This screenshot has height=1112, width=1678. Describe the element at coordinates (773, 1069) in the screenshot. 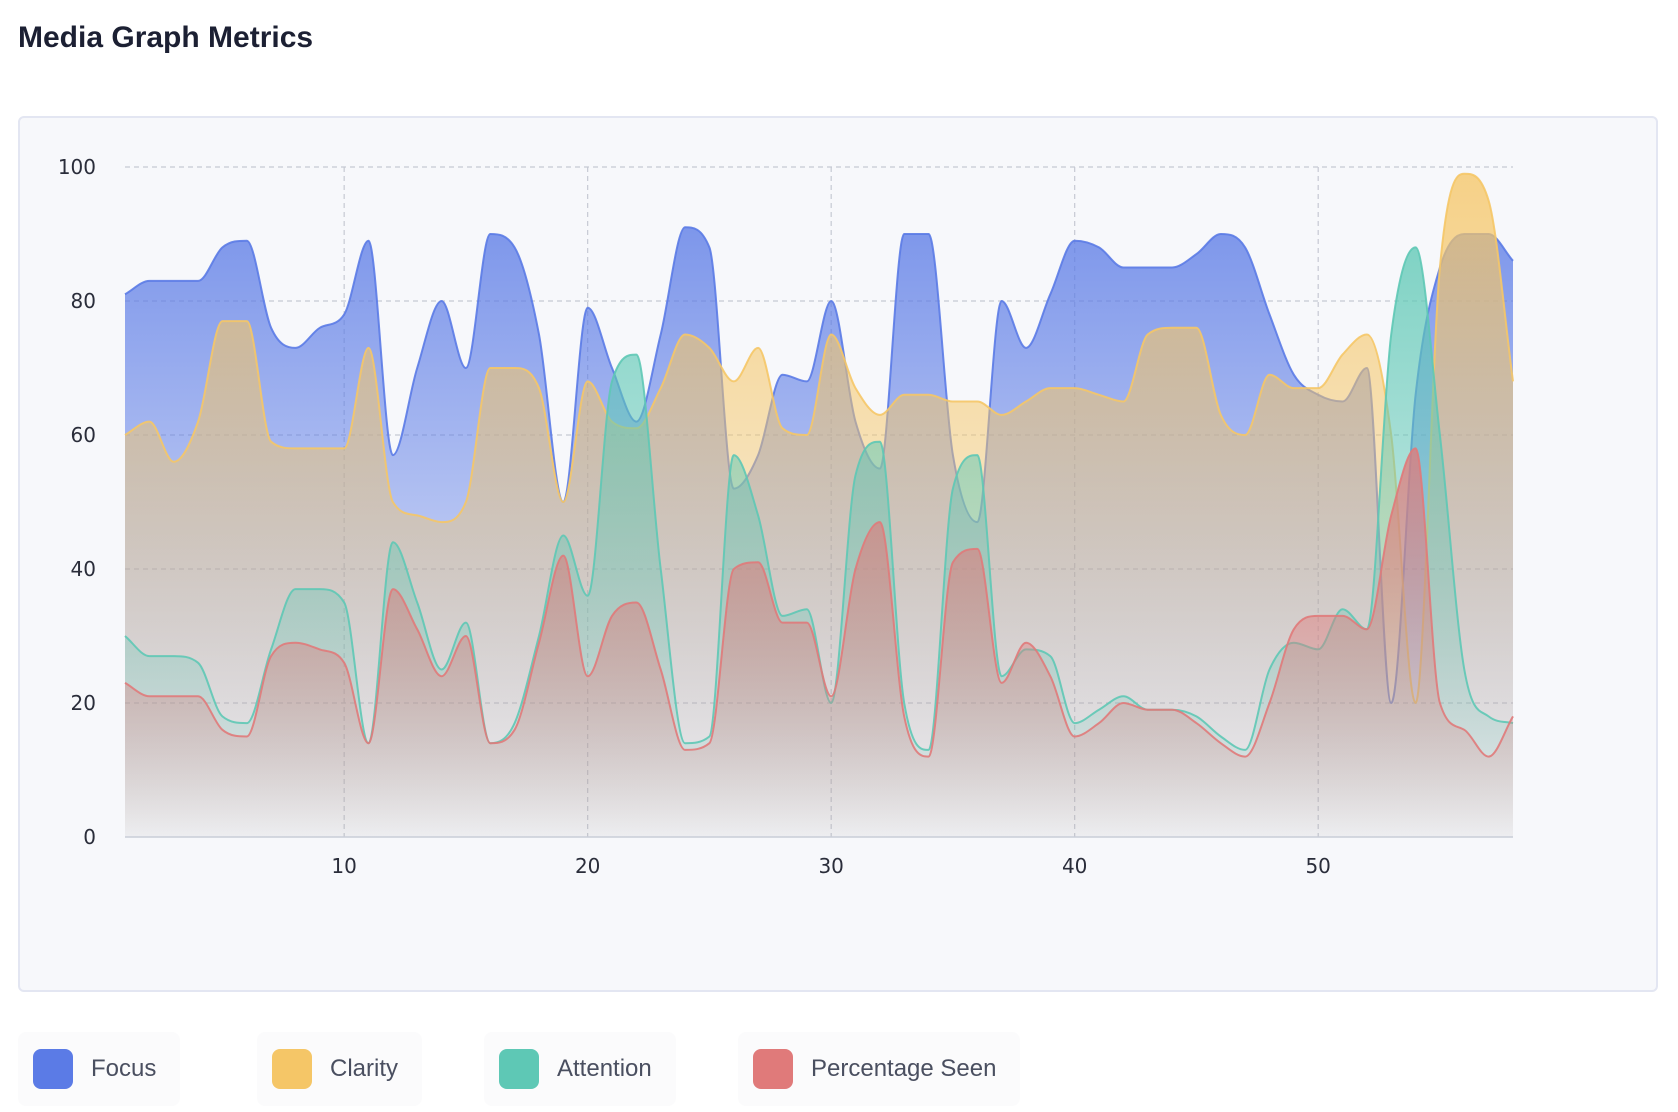

I see `percentage-seen-swatch-icon` at that location.